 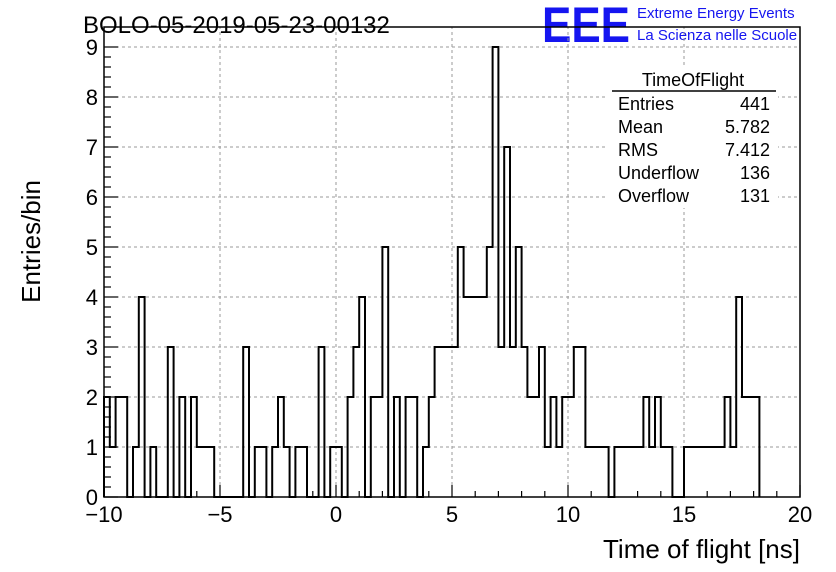 I want to click on x-tick-label: 20, so click(x=800, y=514).